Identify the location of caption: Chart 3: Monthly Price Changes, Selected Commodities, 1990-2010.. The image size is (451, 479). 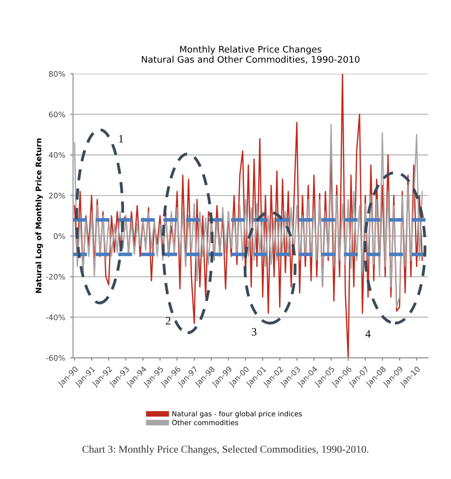
(225, 450).